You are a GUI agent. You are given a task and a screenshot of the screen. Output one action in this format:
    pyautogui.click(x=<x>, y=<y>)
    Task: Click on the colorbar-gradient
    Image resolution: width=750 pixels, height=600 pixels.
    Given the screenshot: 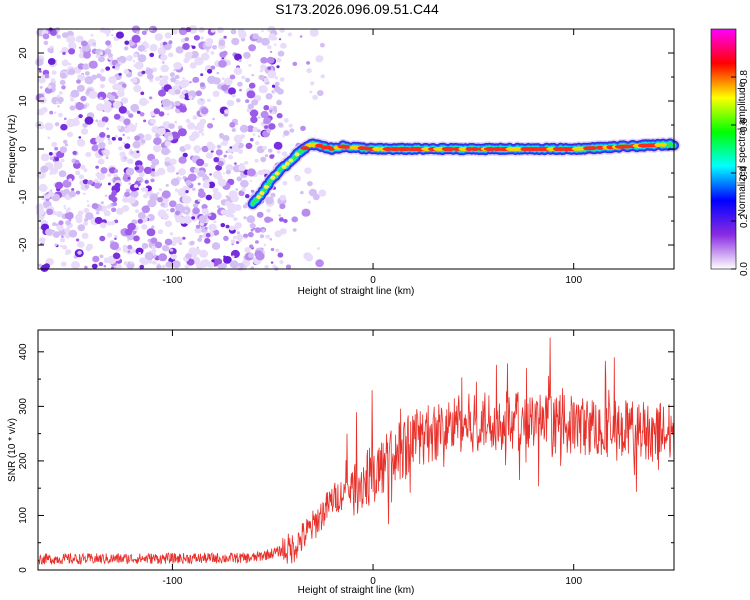 What is the action you would take?
    pyautogui.click(x=723, y=149)
    